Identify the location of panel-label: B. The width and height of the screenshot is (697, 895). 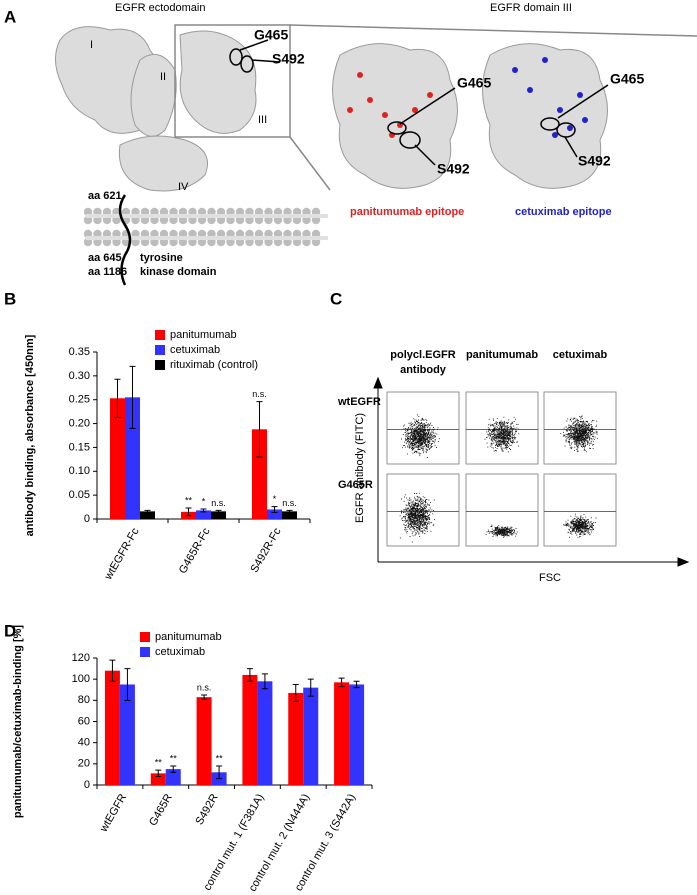
(10, 298).